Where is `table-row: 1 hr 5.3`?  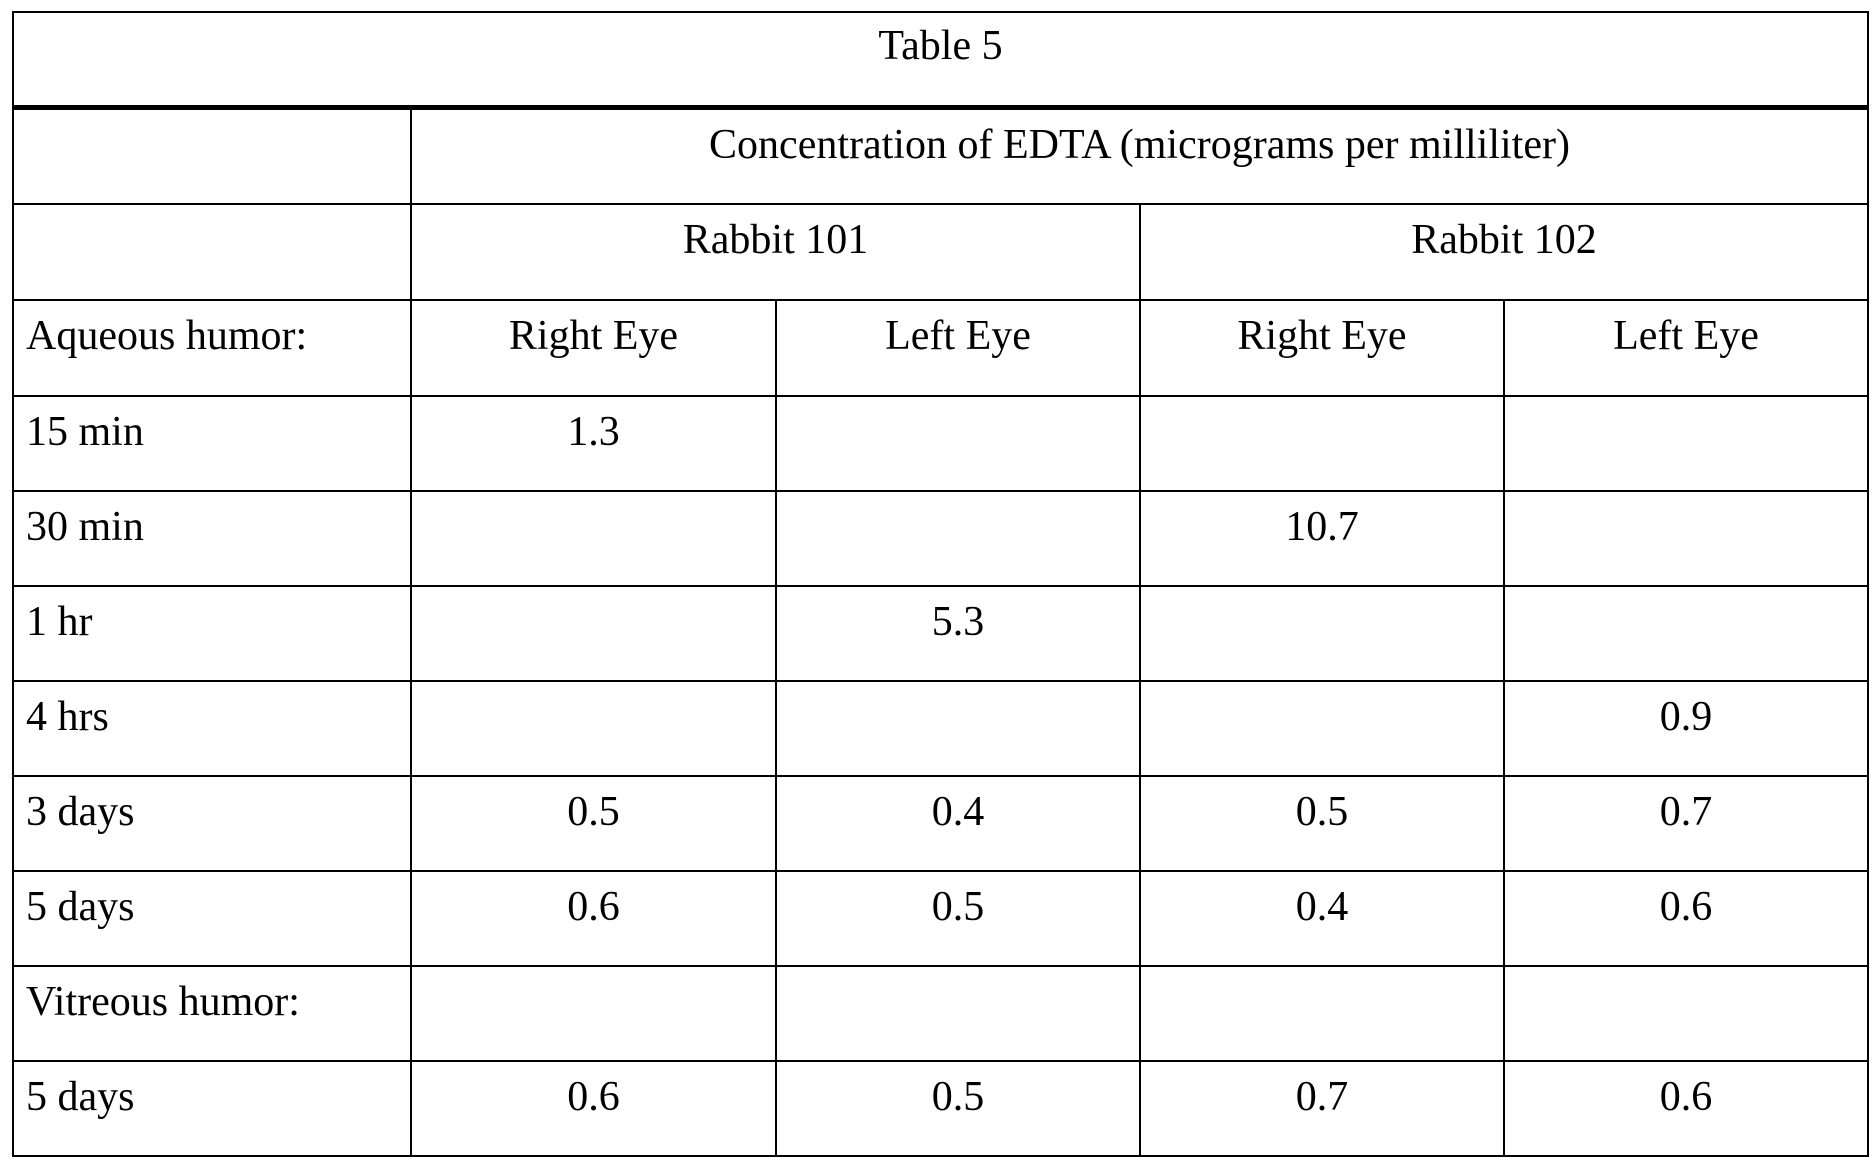 table-row: 1 hr 5.3 is located at coordinates (940, 633).